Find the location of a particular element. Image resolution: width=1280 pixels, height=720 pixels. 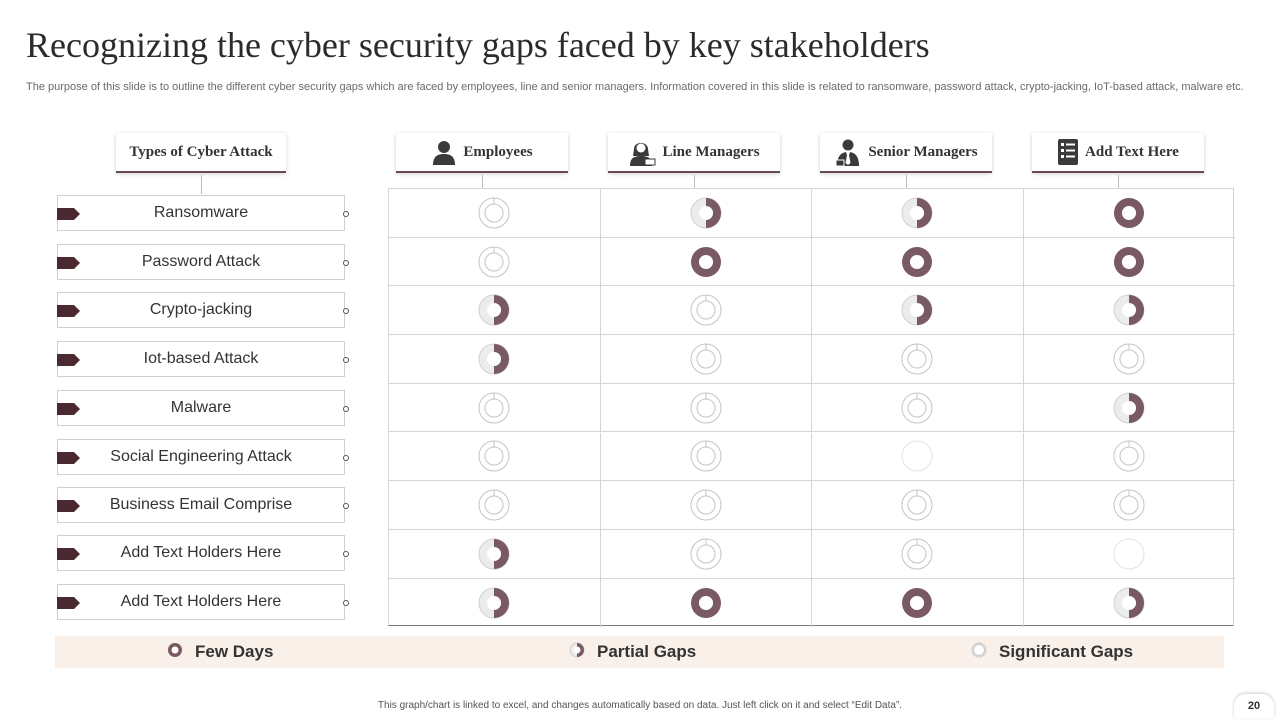

legend: Few Days Partial Gaps Significant Gaps is located at coordinates (639, 652).